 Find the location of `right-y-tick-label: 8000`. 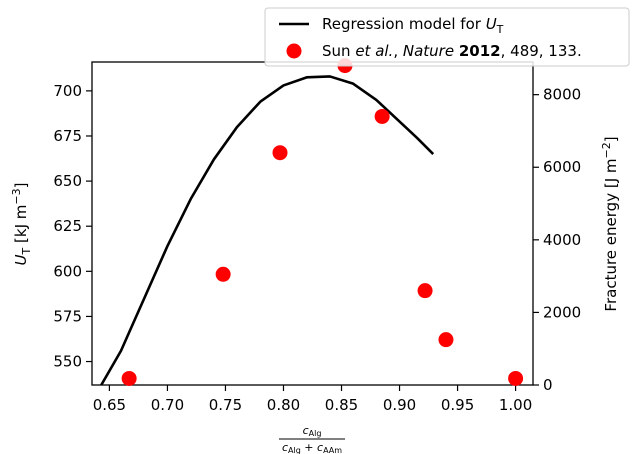

right-y-tick-label: 8000 is located at coordinates (562, 95).